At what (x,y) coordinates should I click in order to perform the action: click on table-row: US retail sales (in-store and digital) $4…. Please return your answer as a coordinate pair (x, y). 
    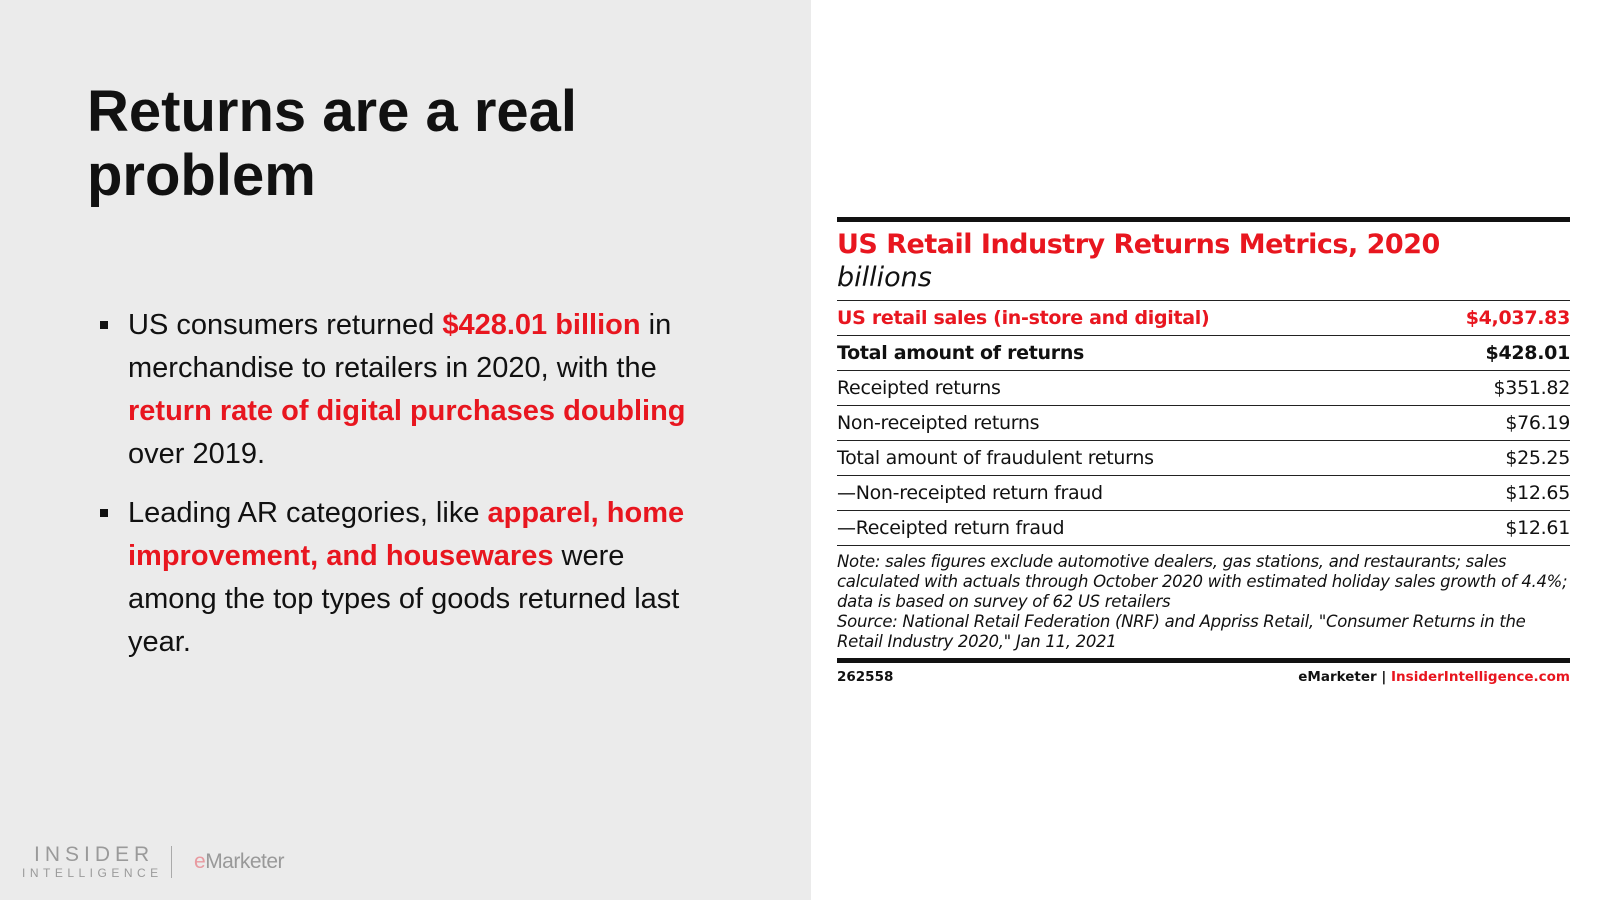
    Looking at the image, I should click on (1203, 317).